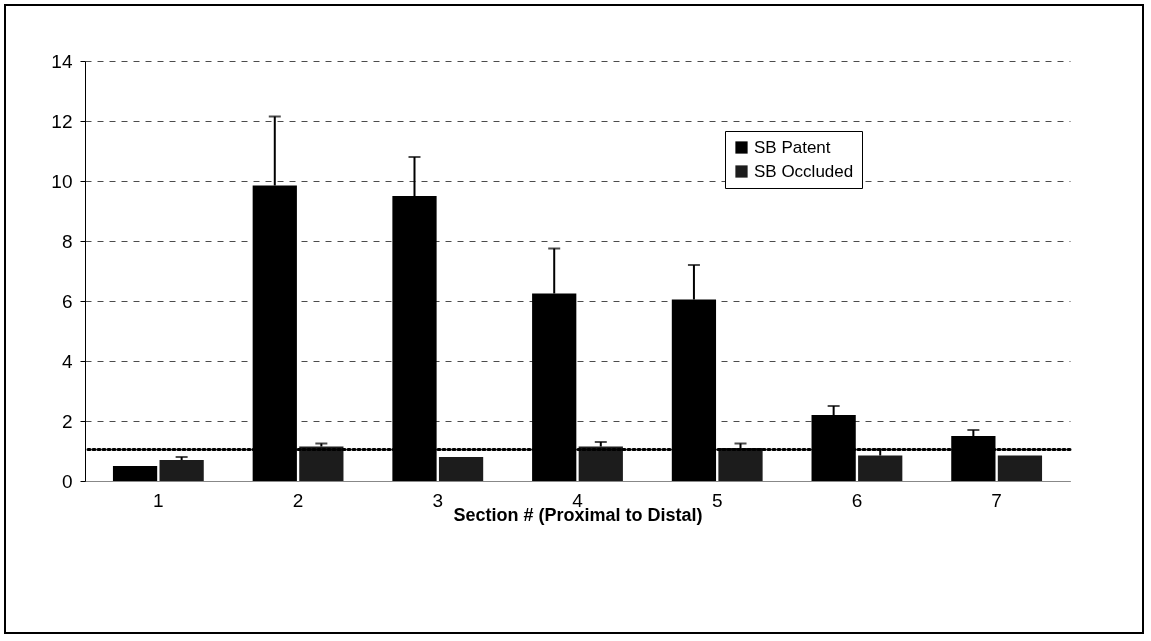 Image resolution: width=1151 pixels, height=641 pixels. Describe the element at coordinates (792, 147) in the screenshot. I see `legend-label: SB Patent` at that location.